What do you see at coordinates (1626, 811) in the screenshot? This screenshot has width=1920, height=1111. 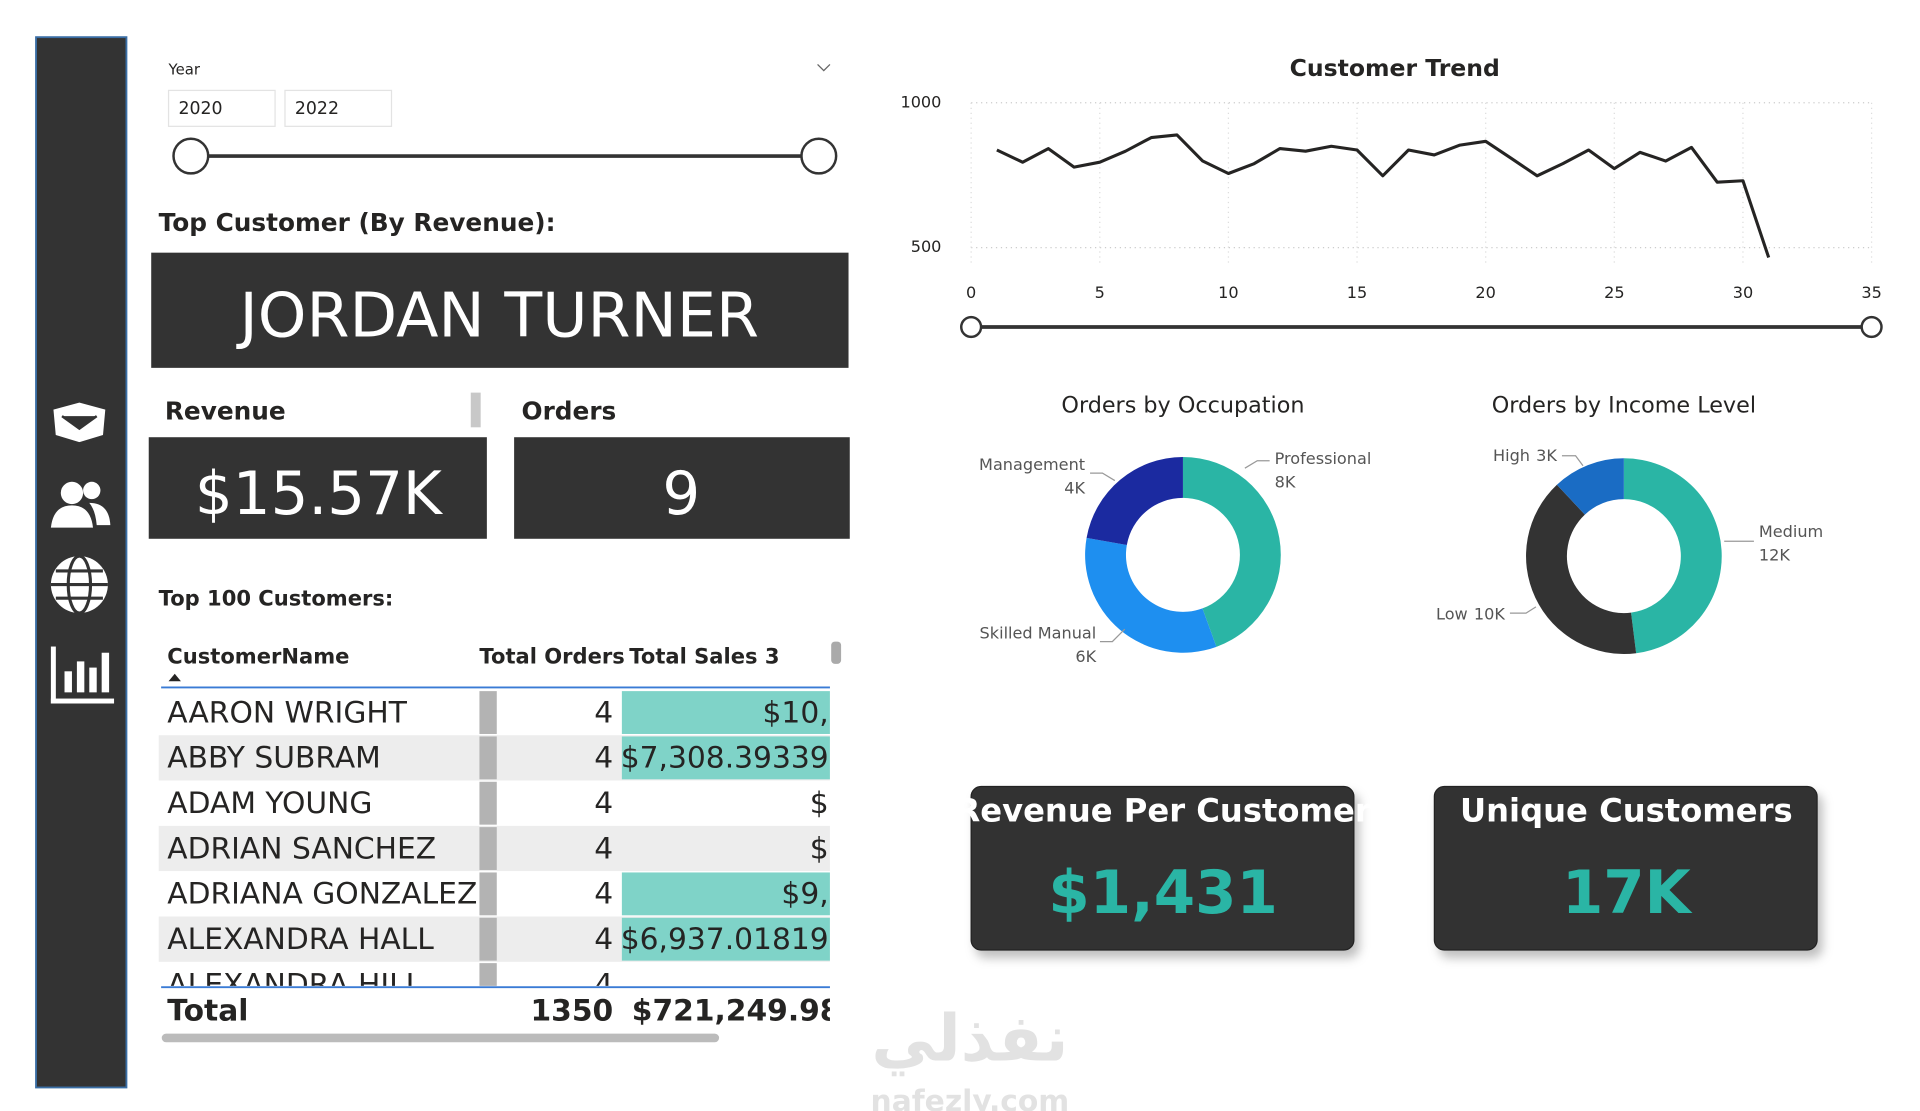 I see `card-title: Unique Customers` at bounding box center [1626, 811].